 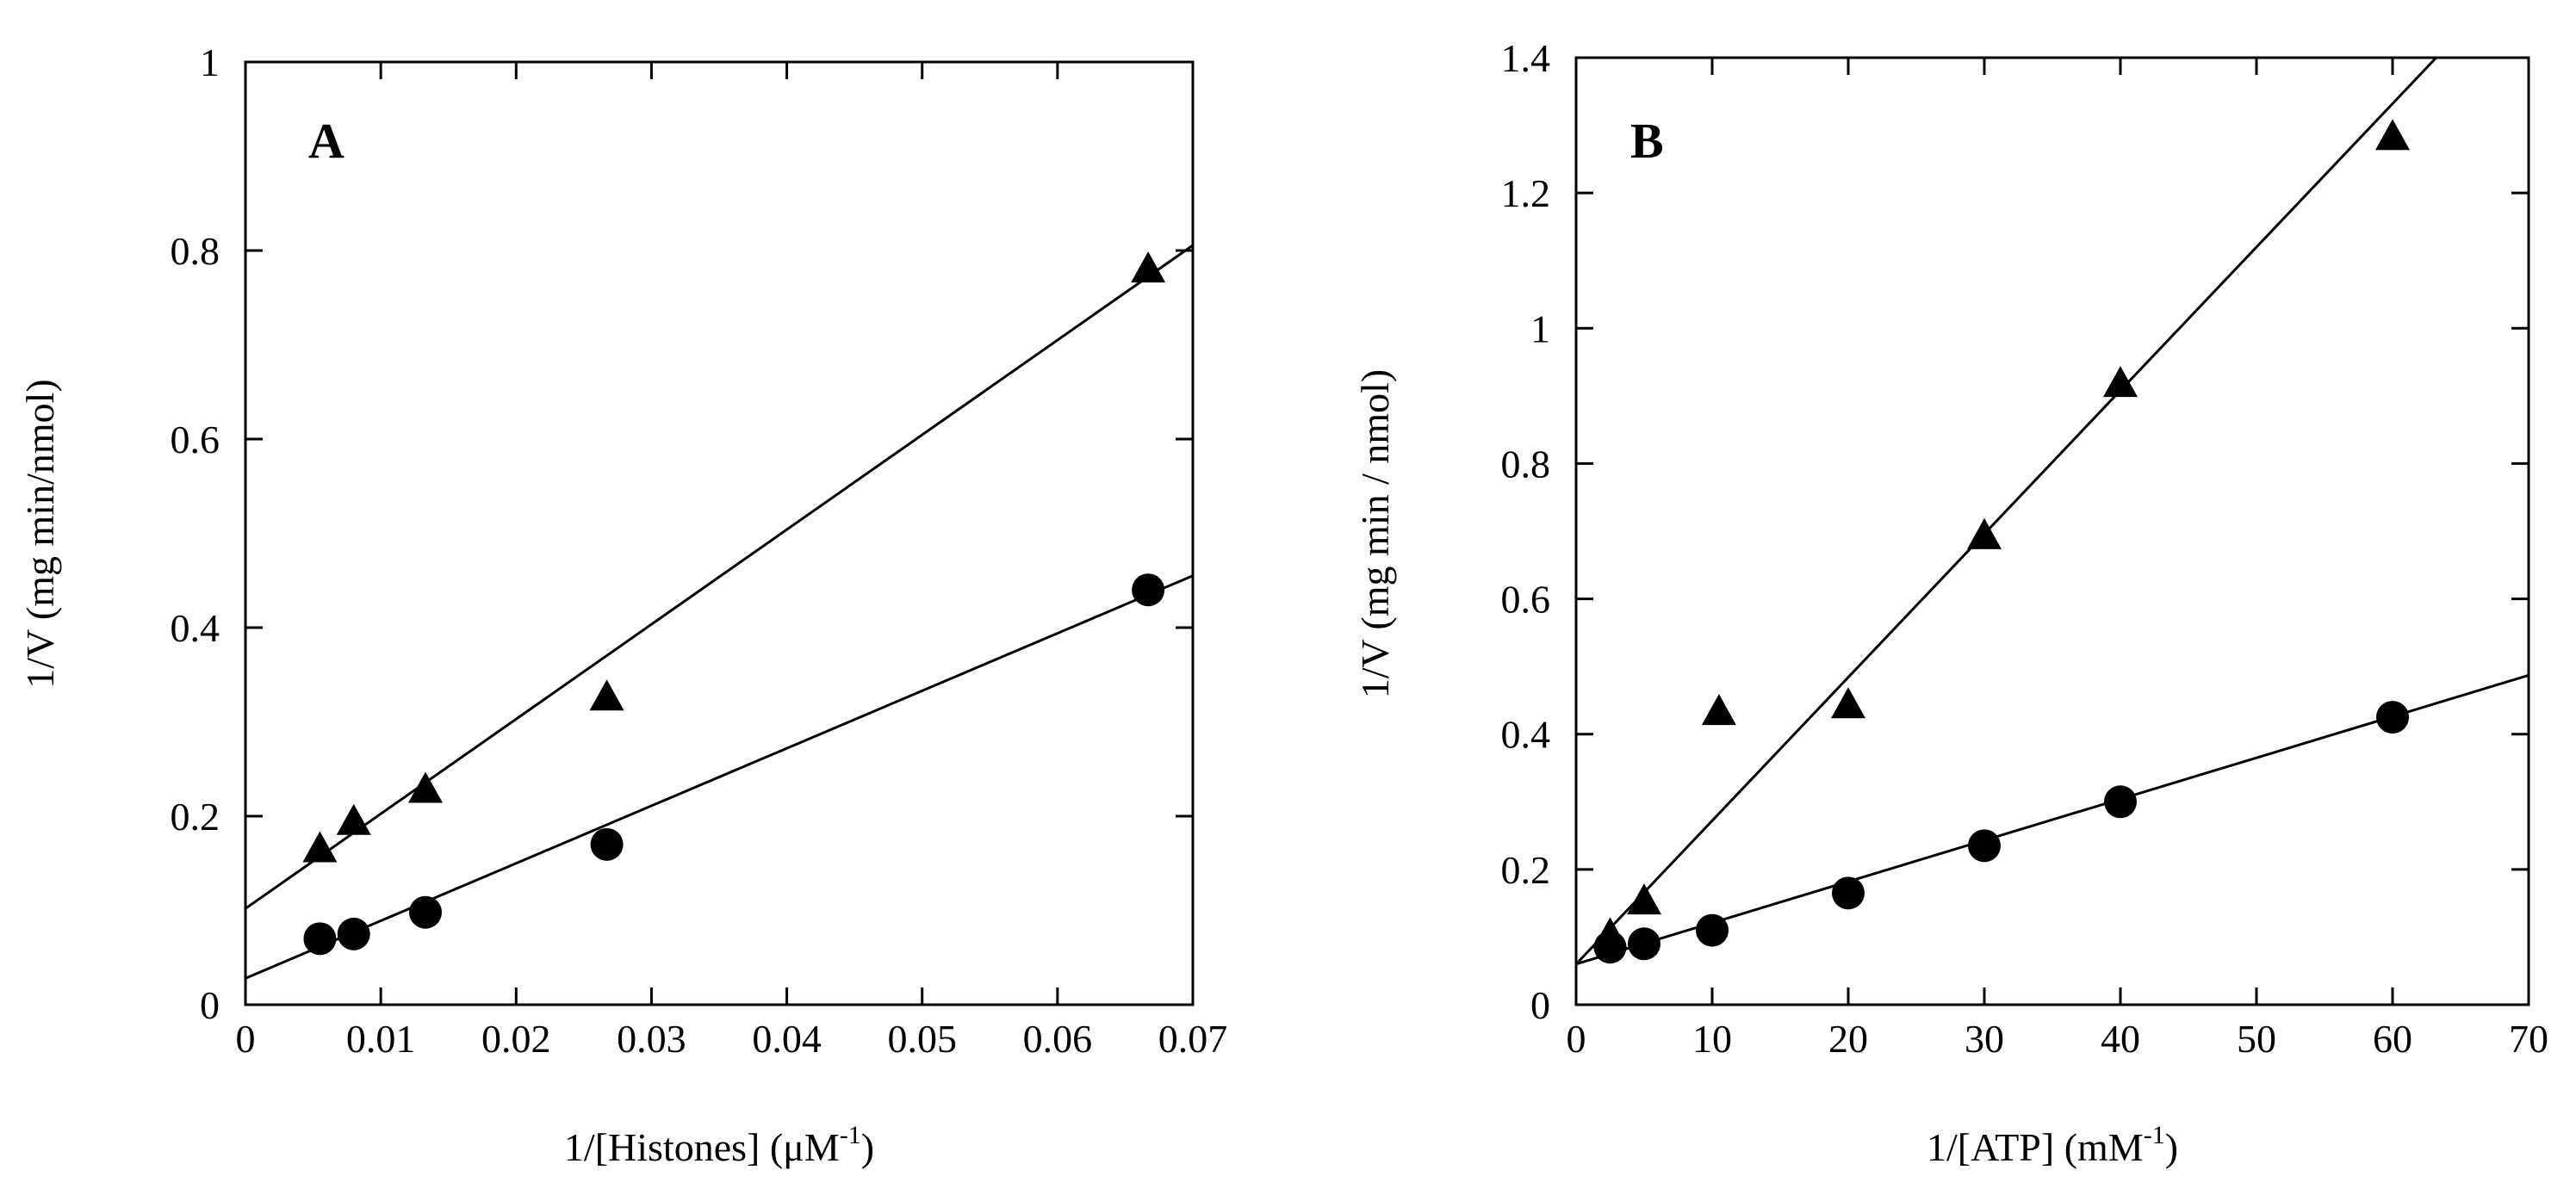 I want to click on panel-b-x-tick-label: 70, so click(x=2528, y=1039).